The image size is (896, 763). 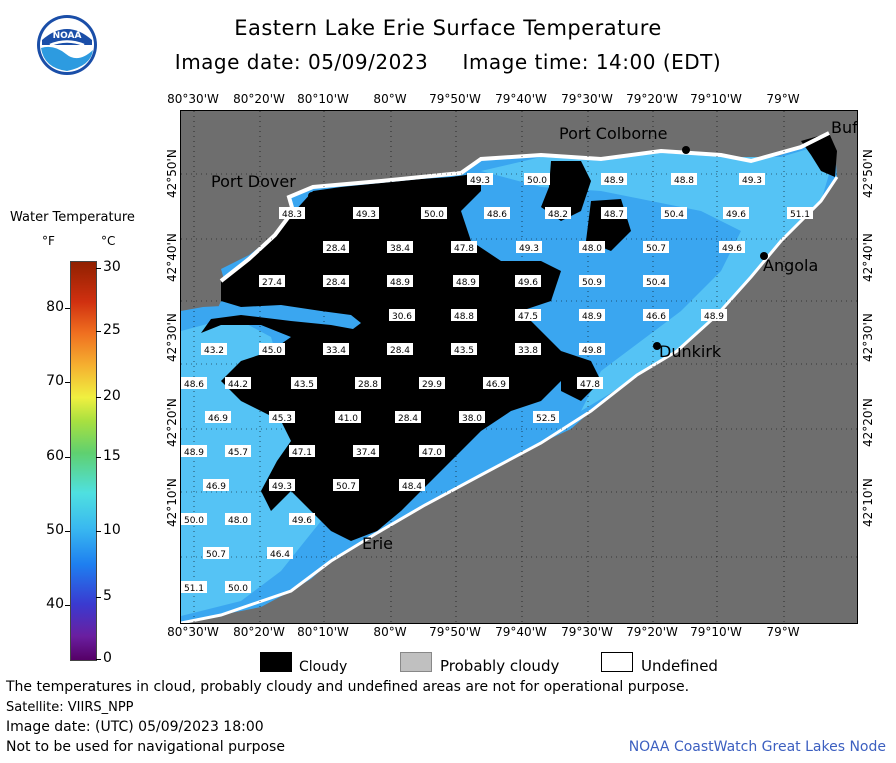 What do you see at coordinates (276, 662) in the screenshot?
I see `cloudy-swatch` at bounding box center [276, 662].